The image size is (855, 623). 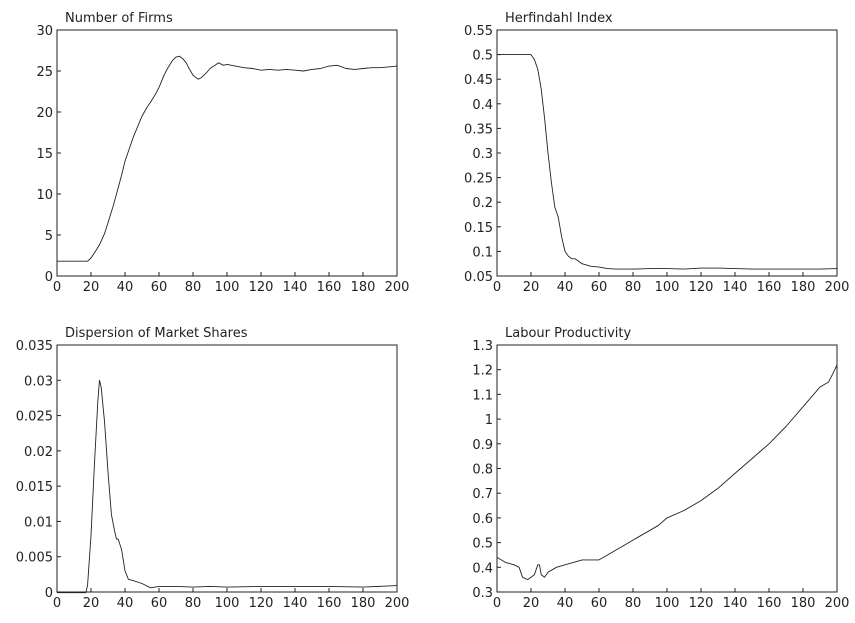 I want to click on panel-title: Labour Productivity, so click(x=568, y=333).